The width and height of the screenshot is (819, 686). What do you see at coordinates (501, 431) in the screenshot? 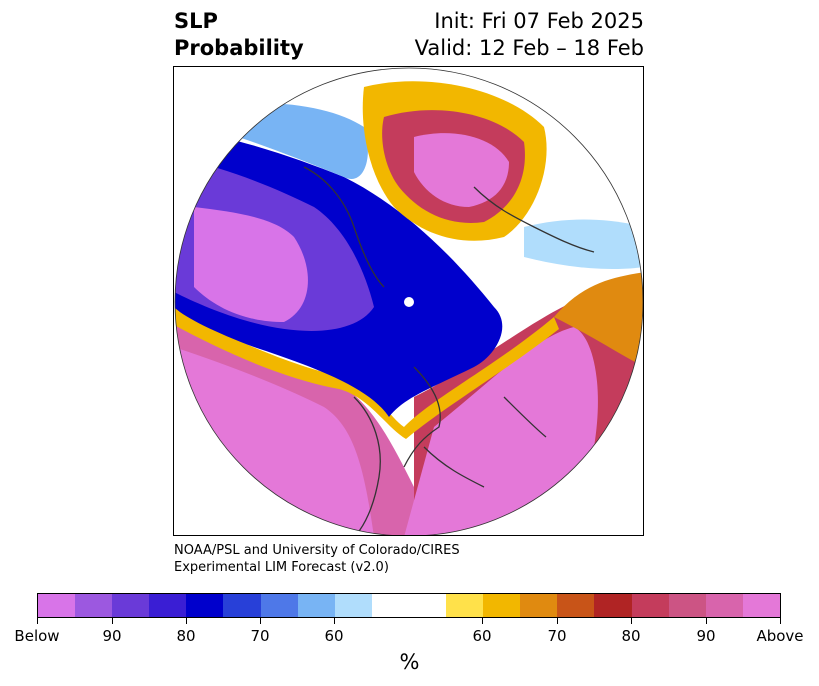
I see `atlantic-above-core` at bounding box center [501, 431].